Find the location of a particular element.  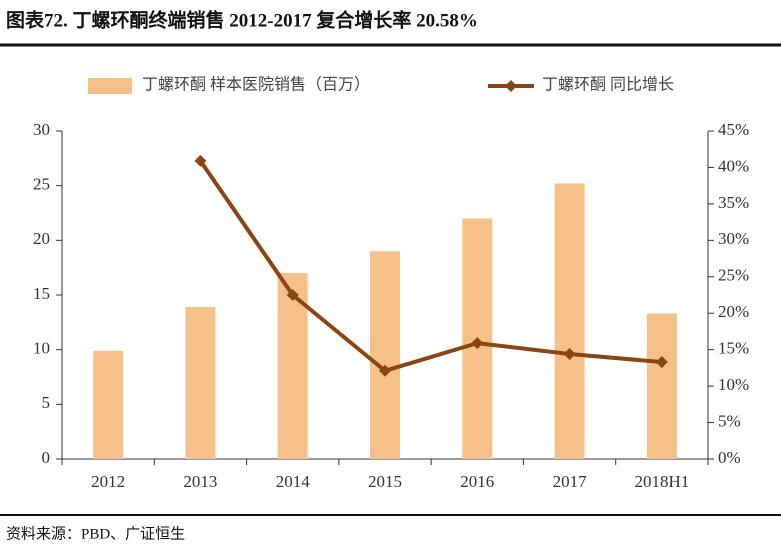

x-tick-label: 2015 is located at coordinates (385, 481).